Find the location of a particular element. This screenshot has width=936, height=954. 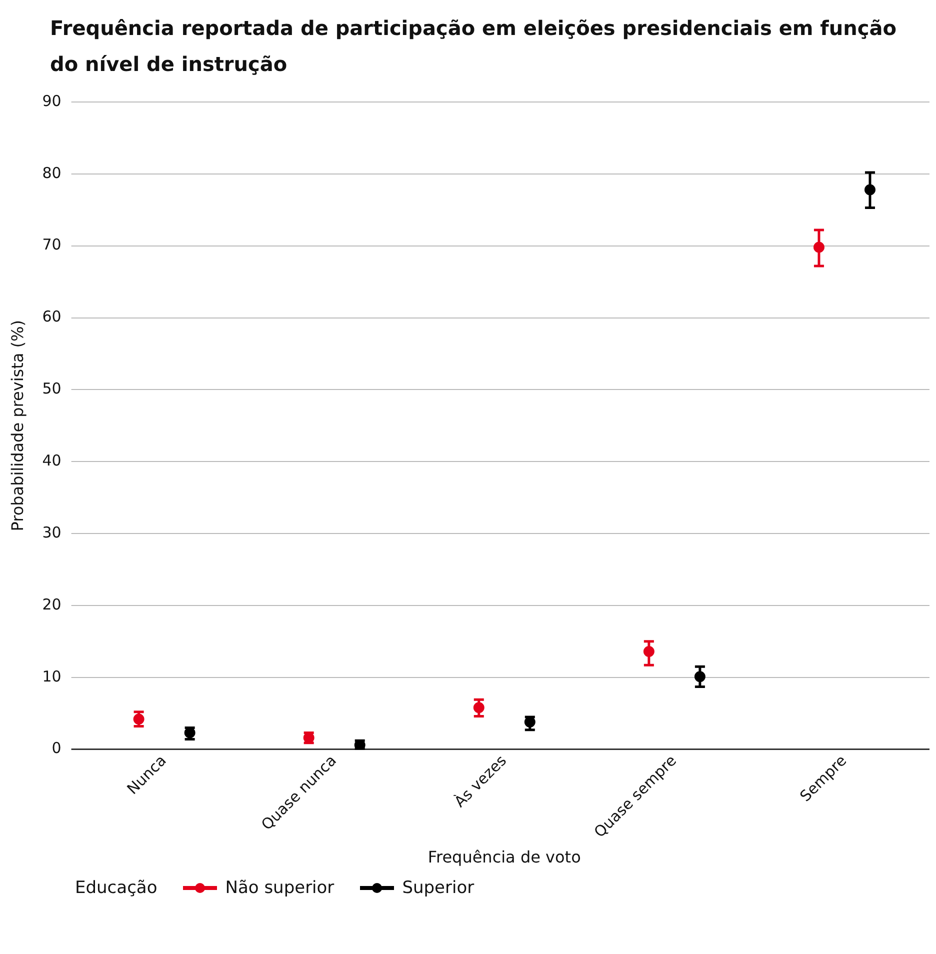

y-tick-label: 0 is located at coordinates (57, 748).